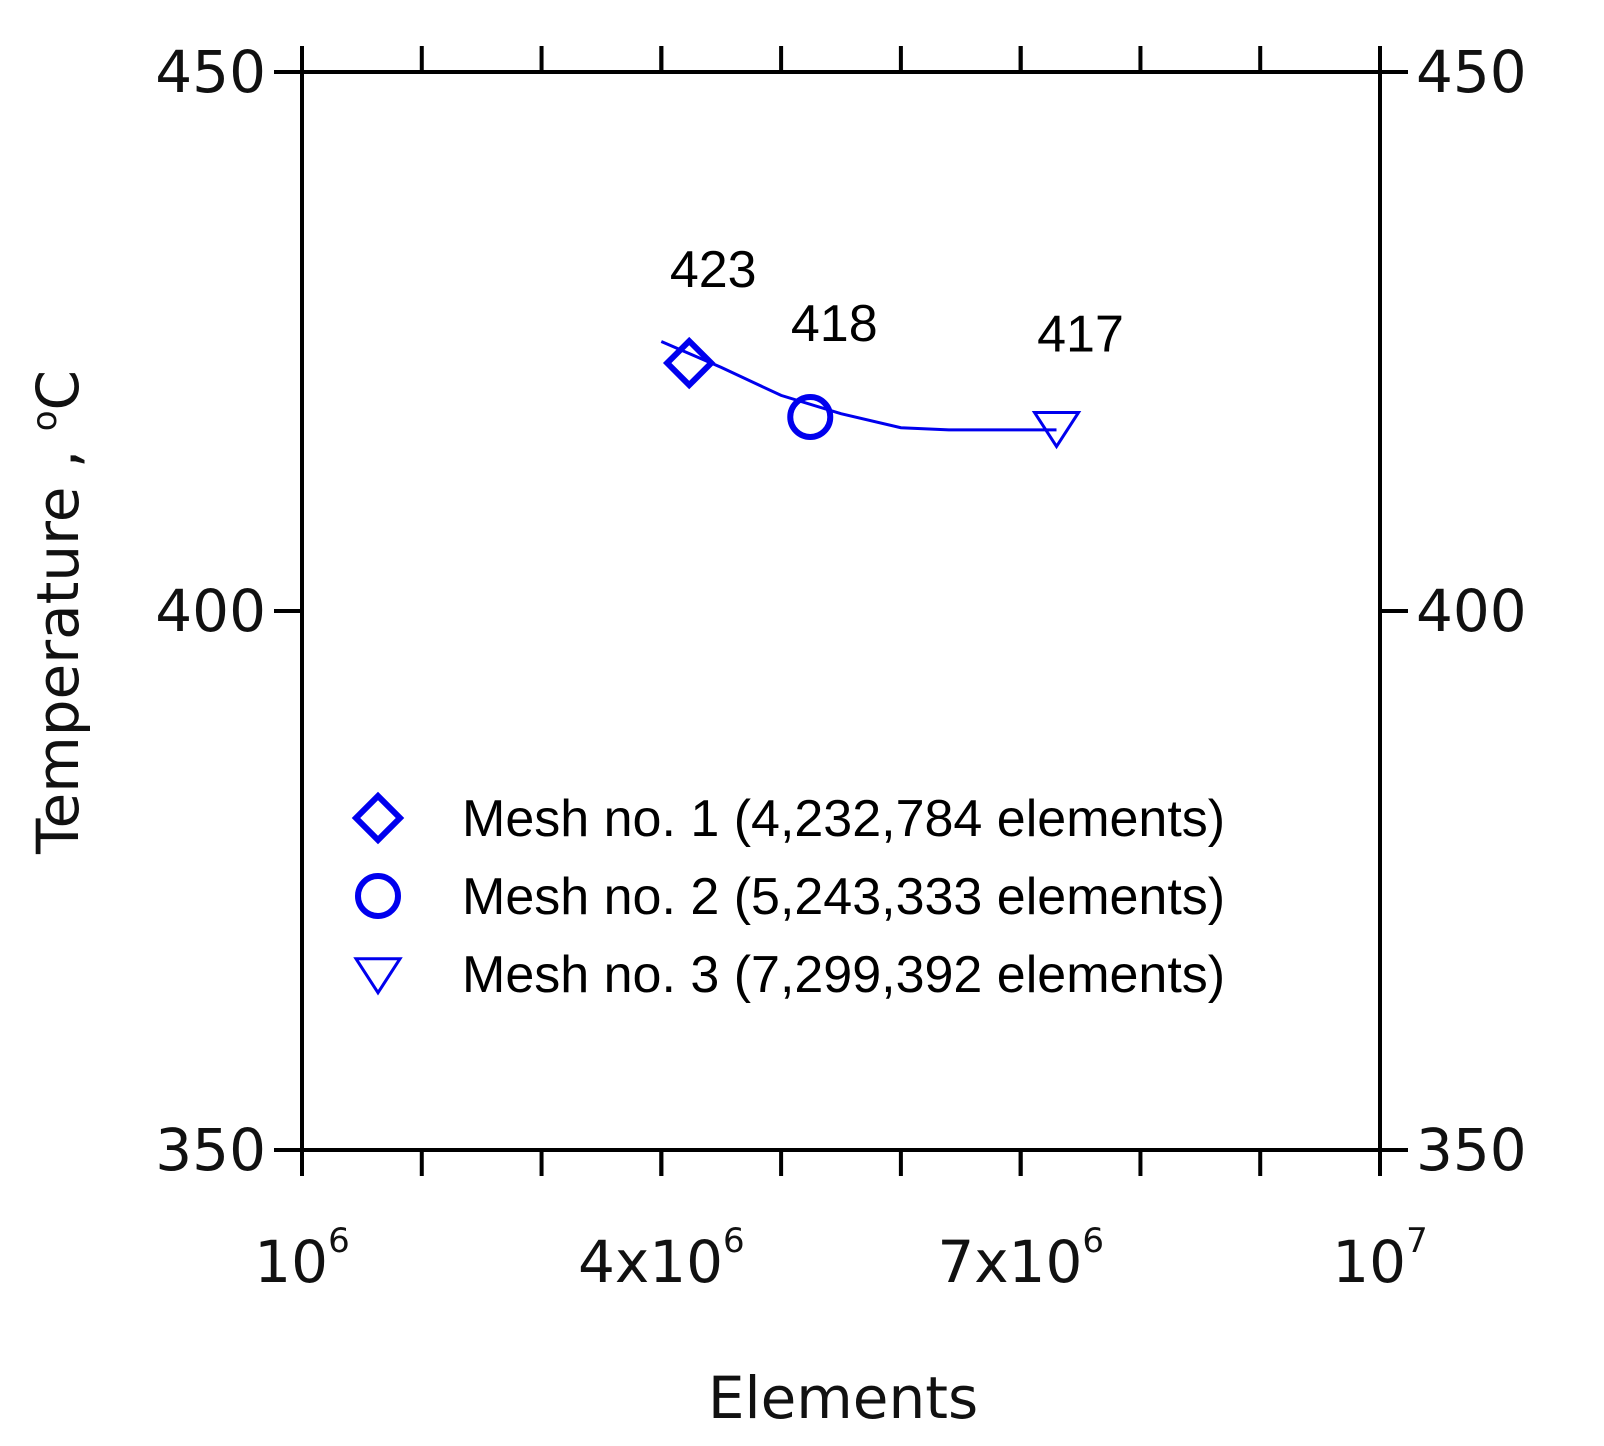  I want to click on x-tick-label-exponent: 7, so click(1417, 1241).